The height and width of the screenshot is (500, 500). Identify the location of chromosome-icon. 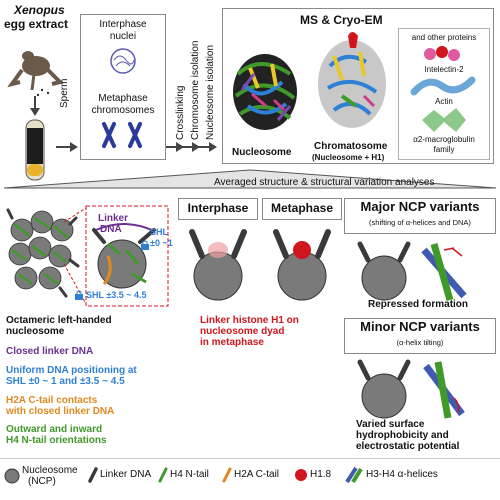
(122, 135).